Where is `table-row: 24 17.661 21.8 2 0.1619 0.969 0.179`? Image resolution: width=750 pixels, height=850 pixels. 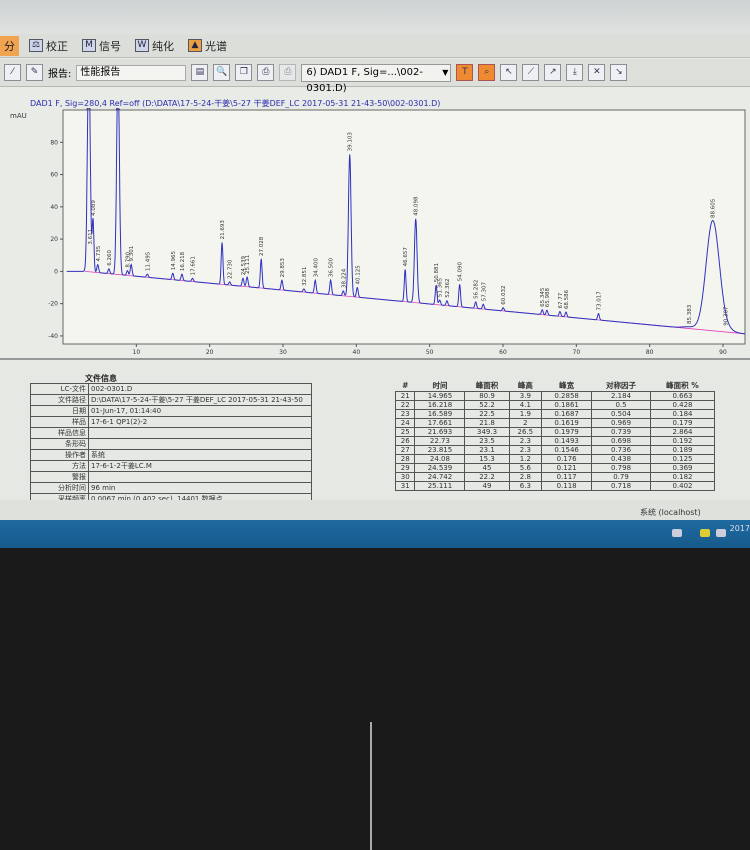
table-row: 24 17.661 21.8 2 0.1619 0.969 0.179 is located at coordinates (555, 423).